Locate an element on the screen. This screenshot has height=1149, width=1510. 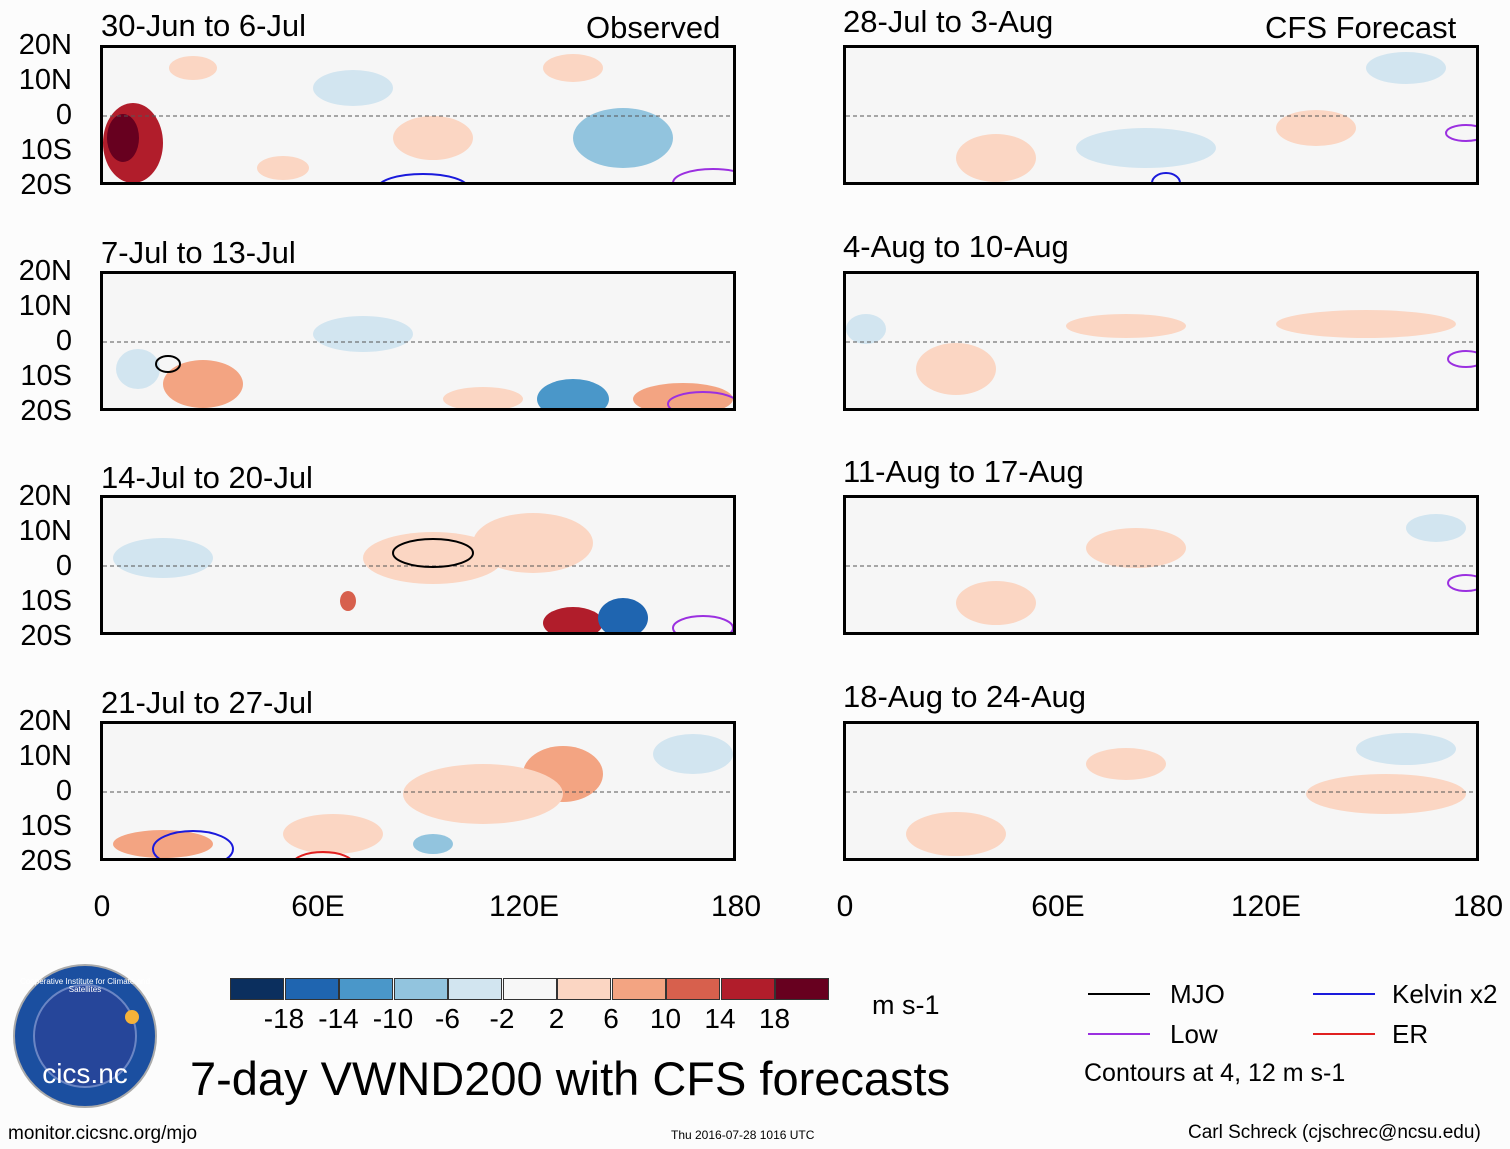
colorbar-label: 2 is located at coordinates (556, 1018).